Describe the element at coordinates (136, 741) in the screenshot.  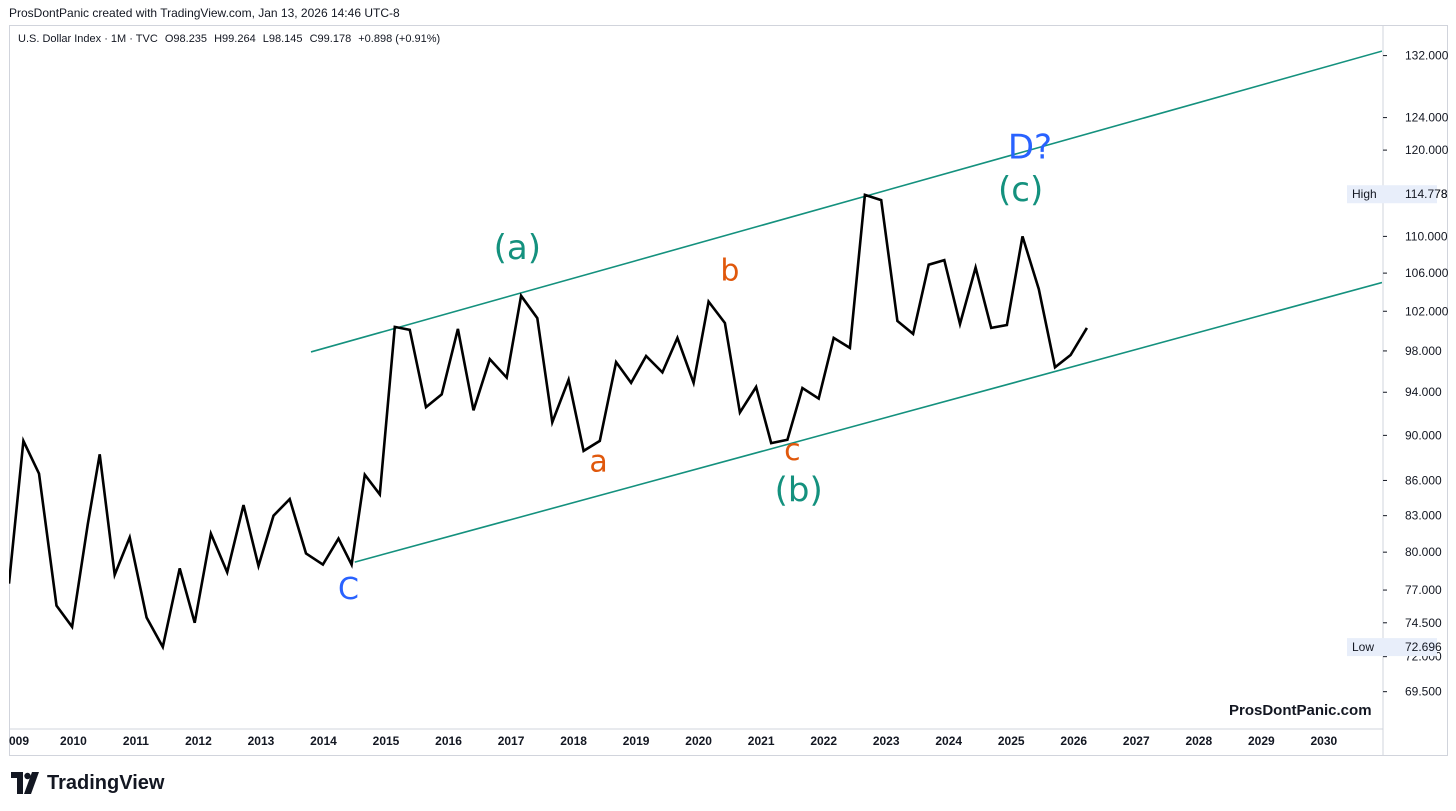
I see `time-tick-label: 2011` at that location.